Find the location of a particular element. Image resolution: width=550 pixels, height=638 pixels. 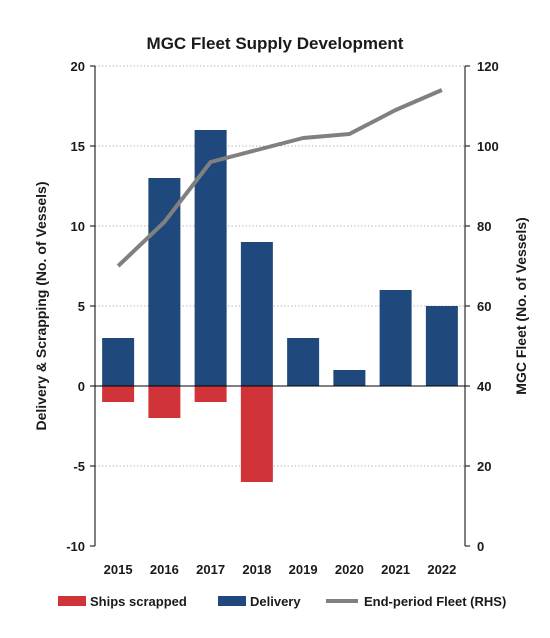

x-tick-label: 2021 is located at coordinates (395, 569).